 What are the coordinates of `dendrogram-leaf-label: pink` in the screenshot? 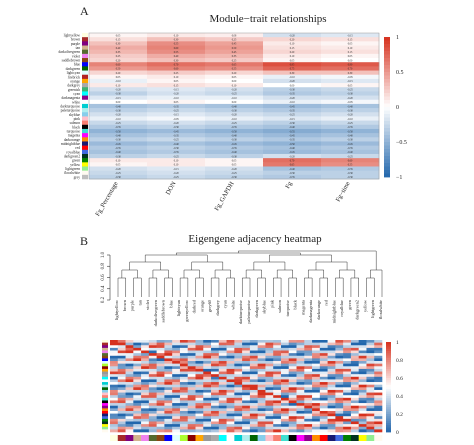 It's located at (271, 303).